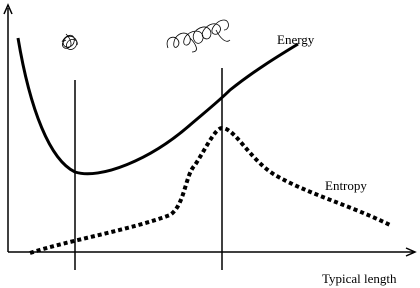  Describe the element at coordinates (198, 36) in the screenshot. I see `chain-icon` at that location.